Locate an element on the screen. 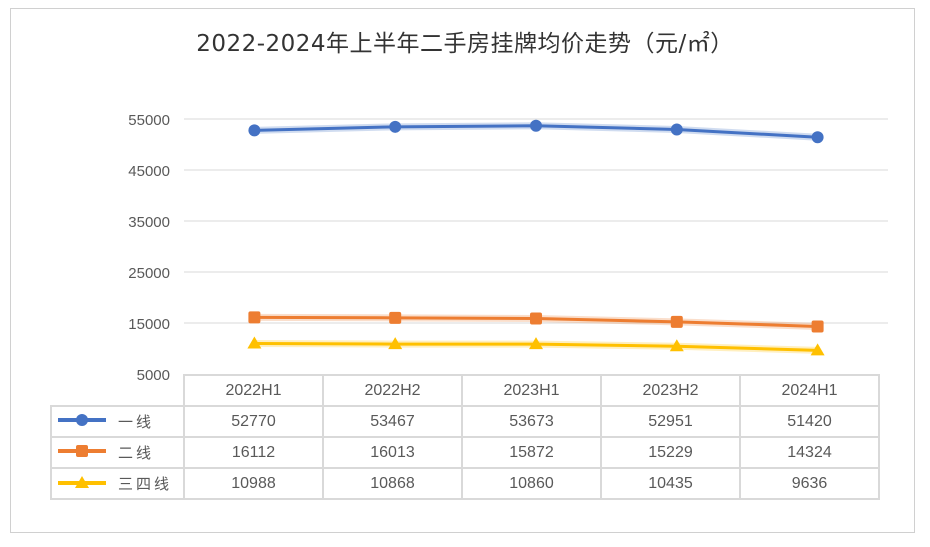  legend-entry: 一线 is located at coordinates (117, 421).